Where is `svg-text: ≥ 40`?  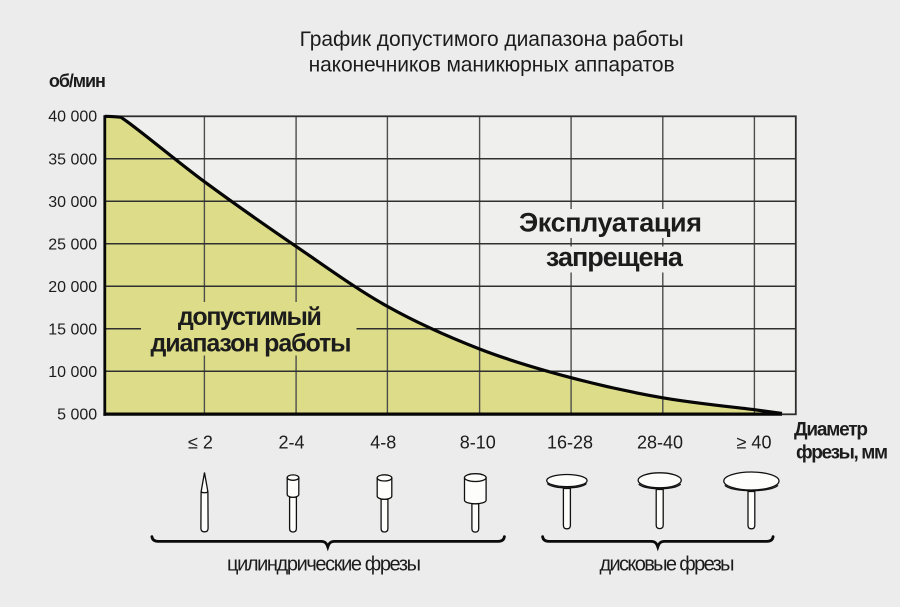 svg-text: ≥ 40 is located at coordinates (754, 443).